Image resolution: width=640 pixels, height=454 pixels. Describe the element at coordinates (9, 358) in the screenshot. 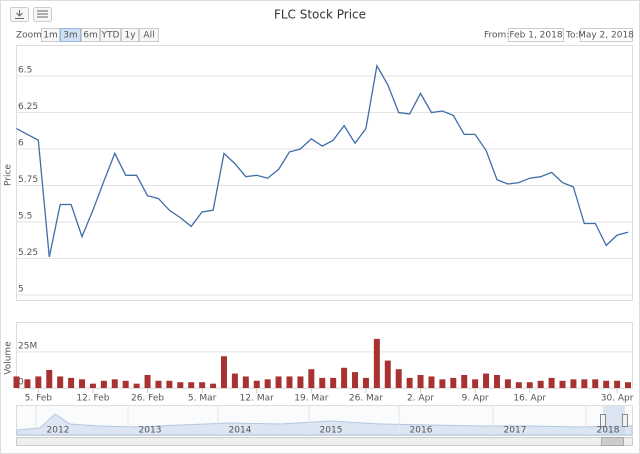

I see `y-axis-title: Volume` at that location.